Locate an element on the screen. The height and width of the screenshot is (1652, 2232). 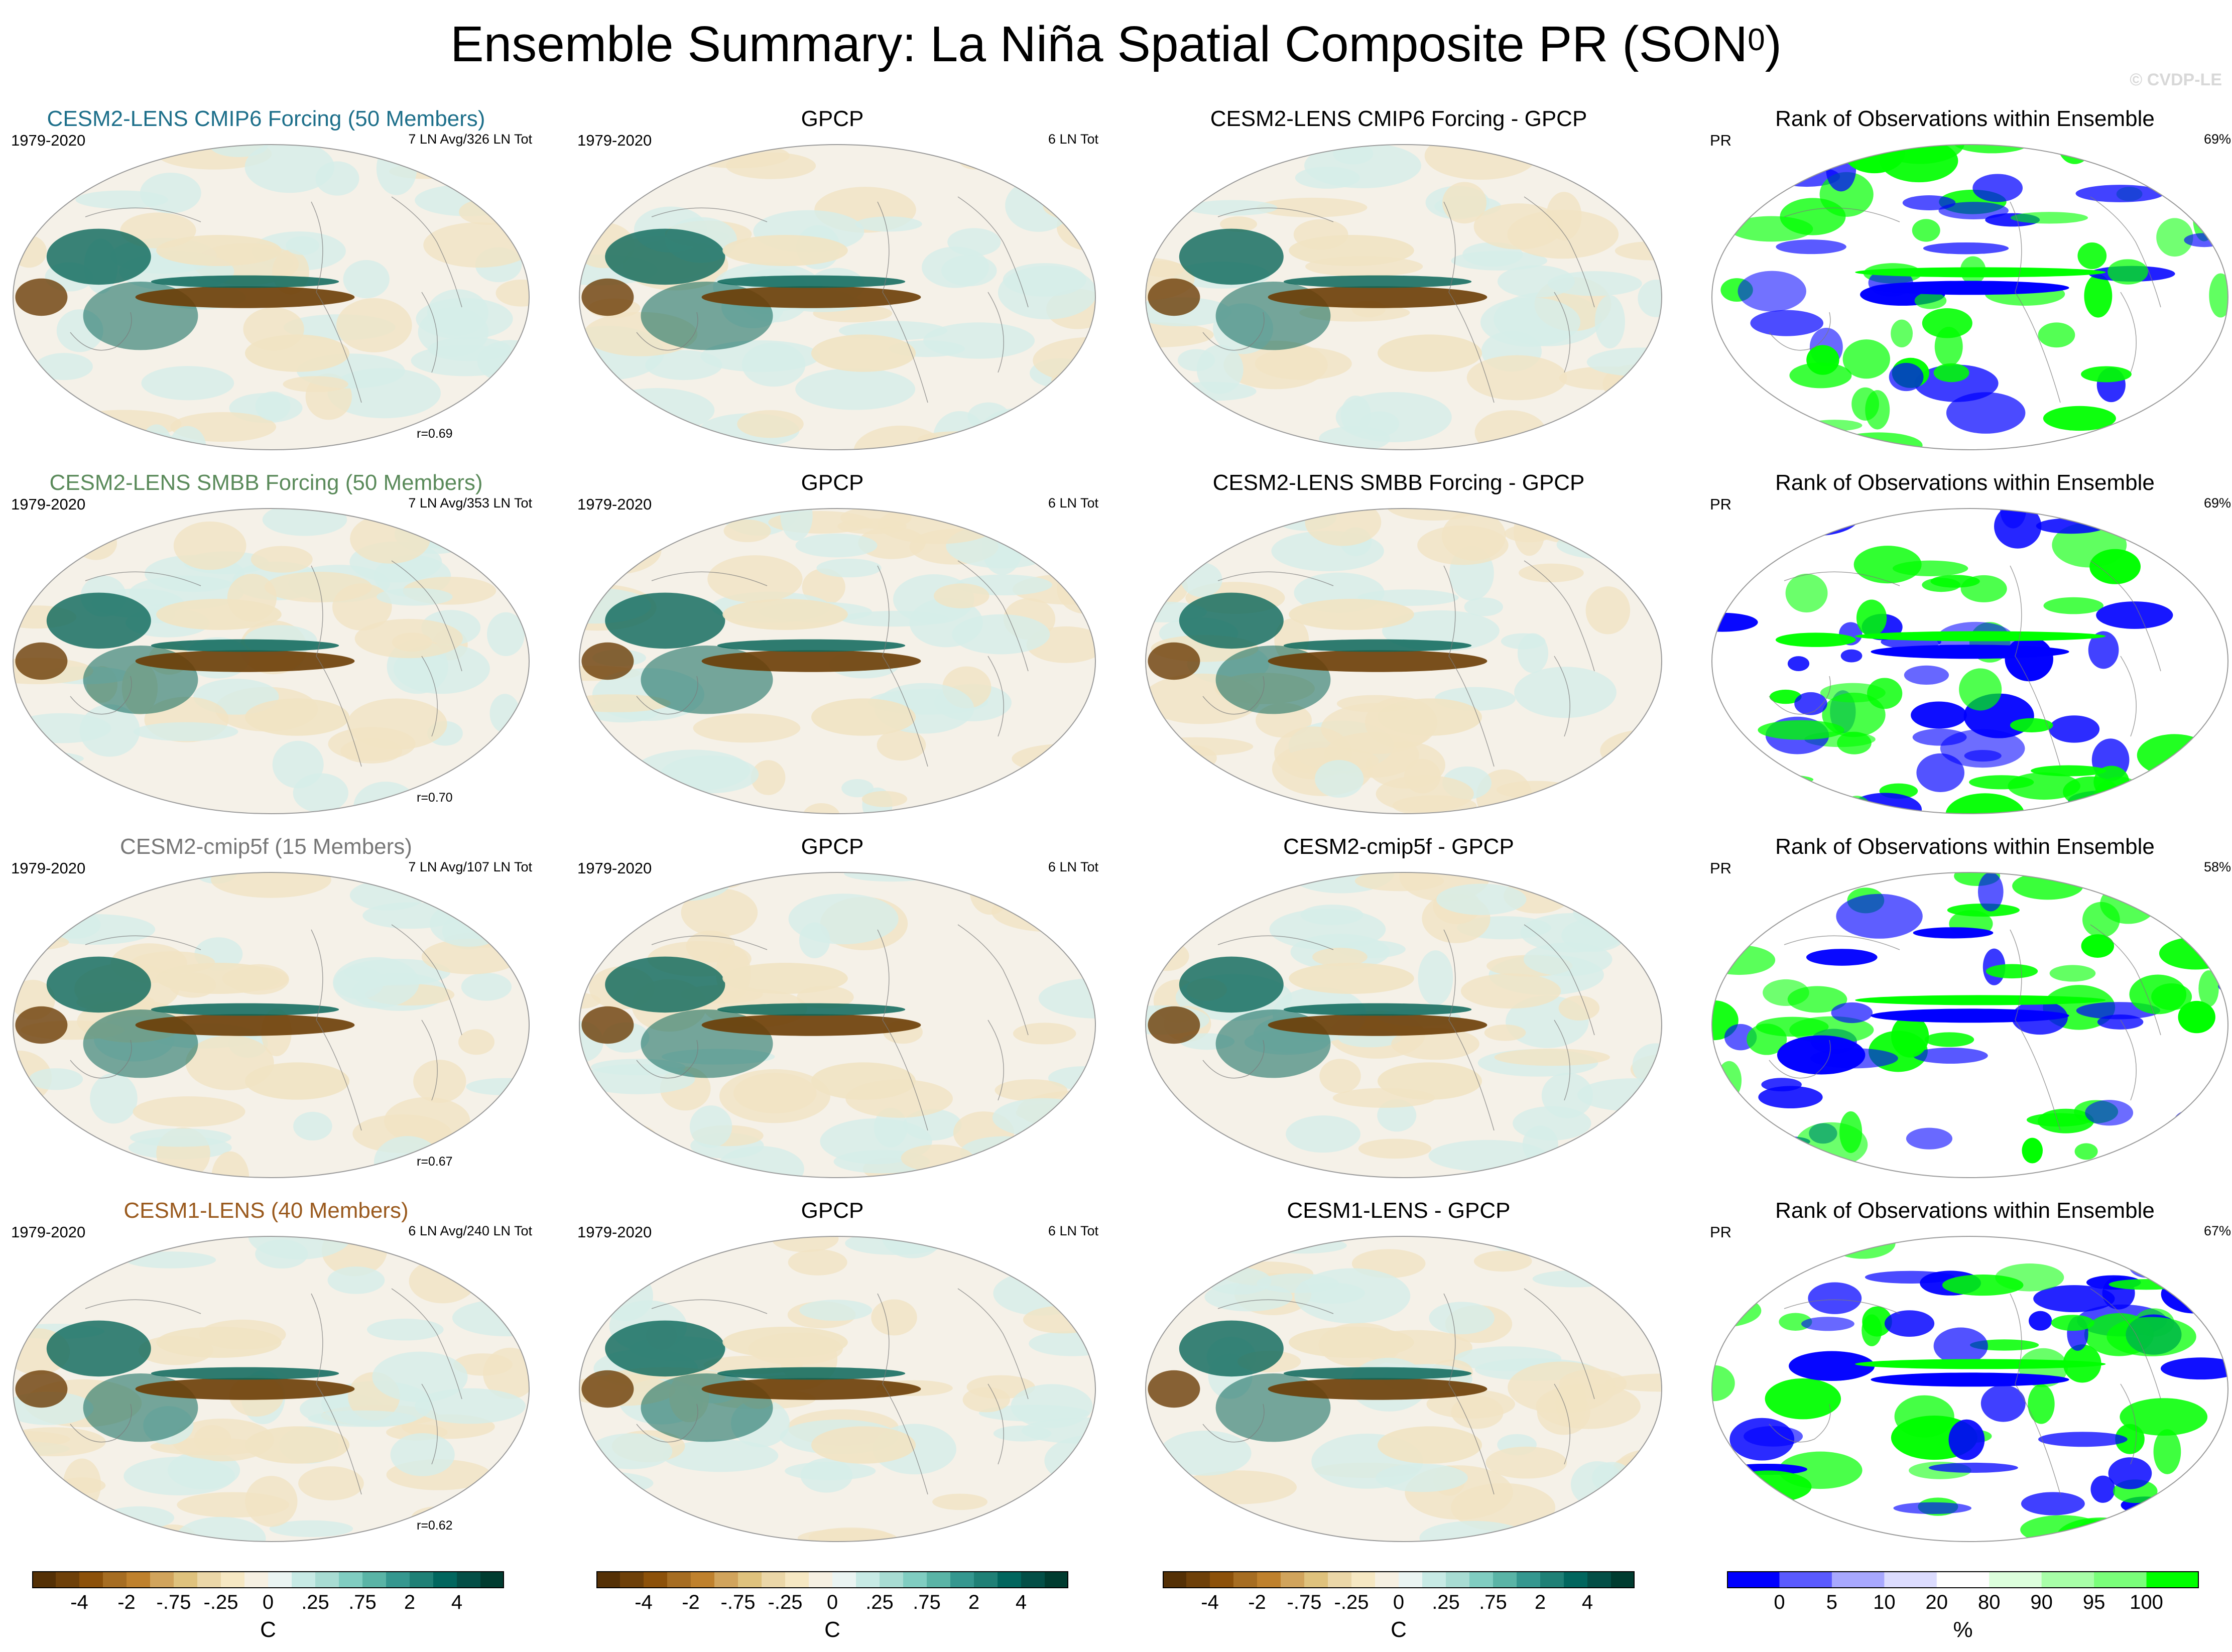
colorbar-tick-label: -2 is located at coordinates (126, 1602).